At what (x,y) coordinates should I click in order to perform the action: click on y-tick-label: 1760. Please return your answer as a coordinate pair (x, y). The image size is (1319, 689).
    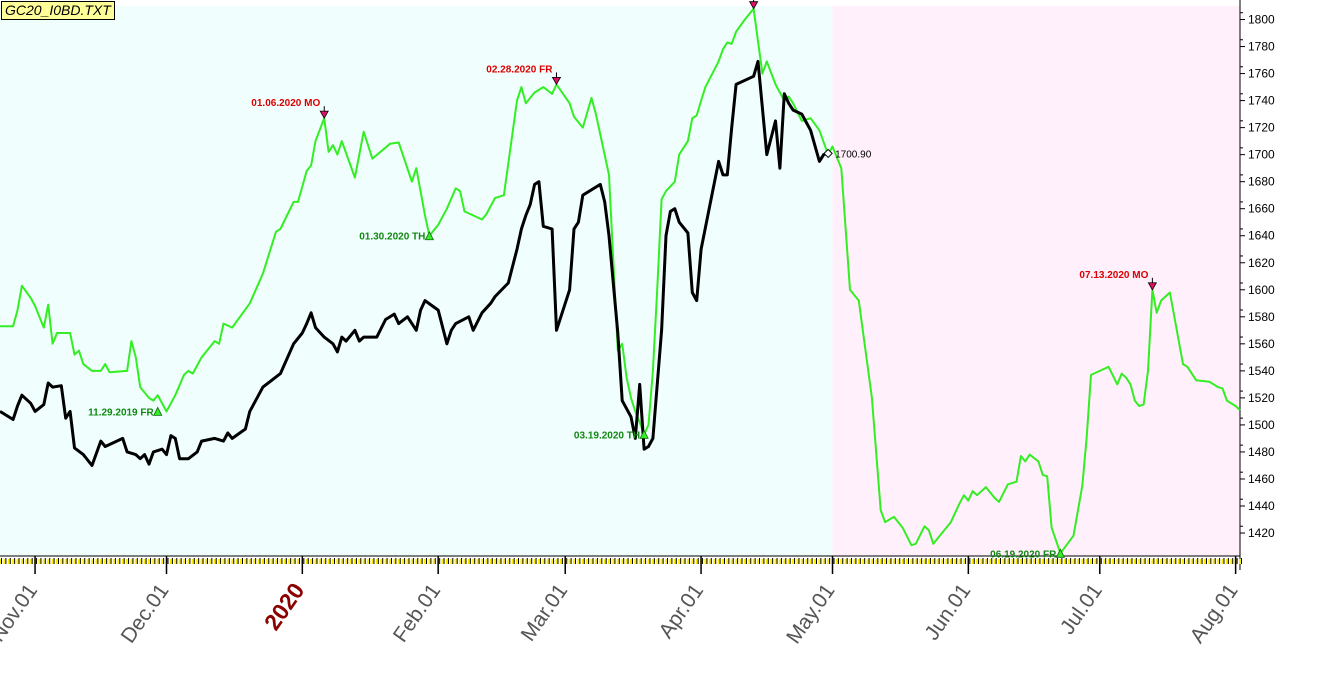
    Looking at the image, I should click on (1261, 74).